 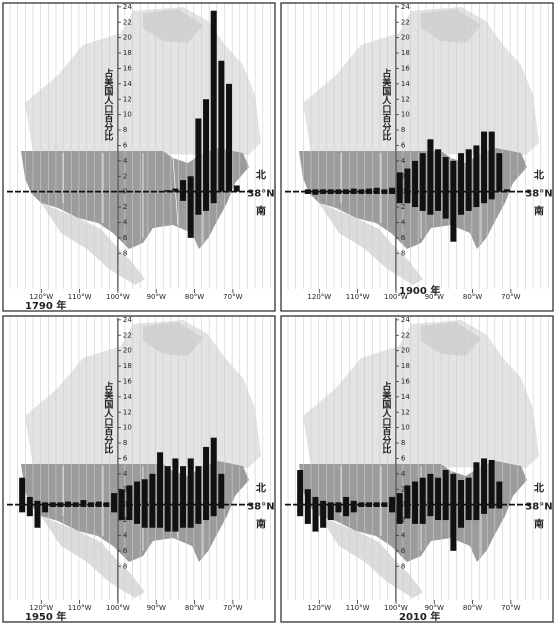 What do you see at coordinates (396, 608) in the screenshot?
I see `x-tick-label: 100°W` at bounding box center [396, 608].